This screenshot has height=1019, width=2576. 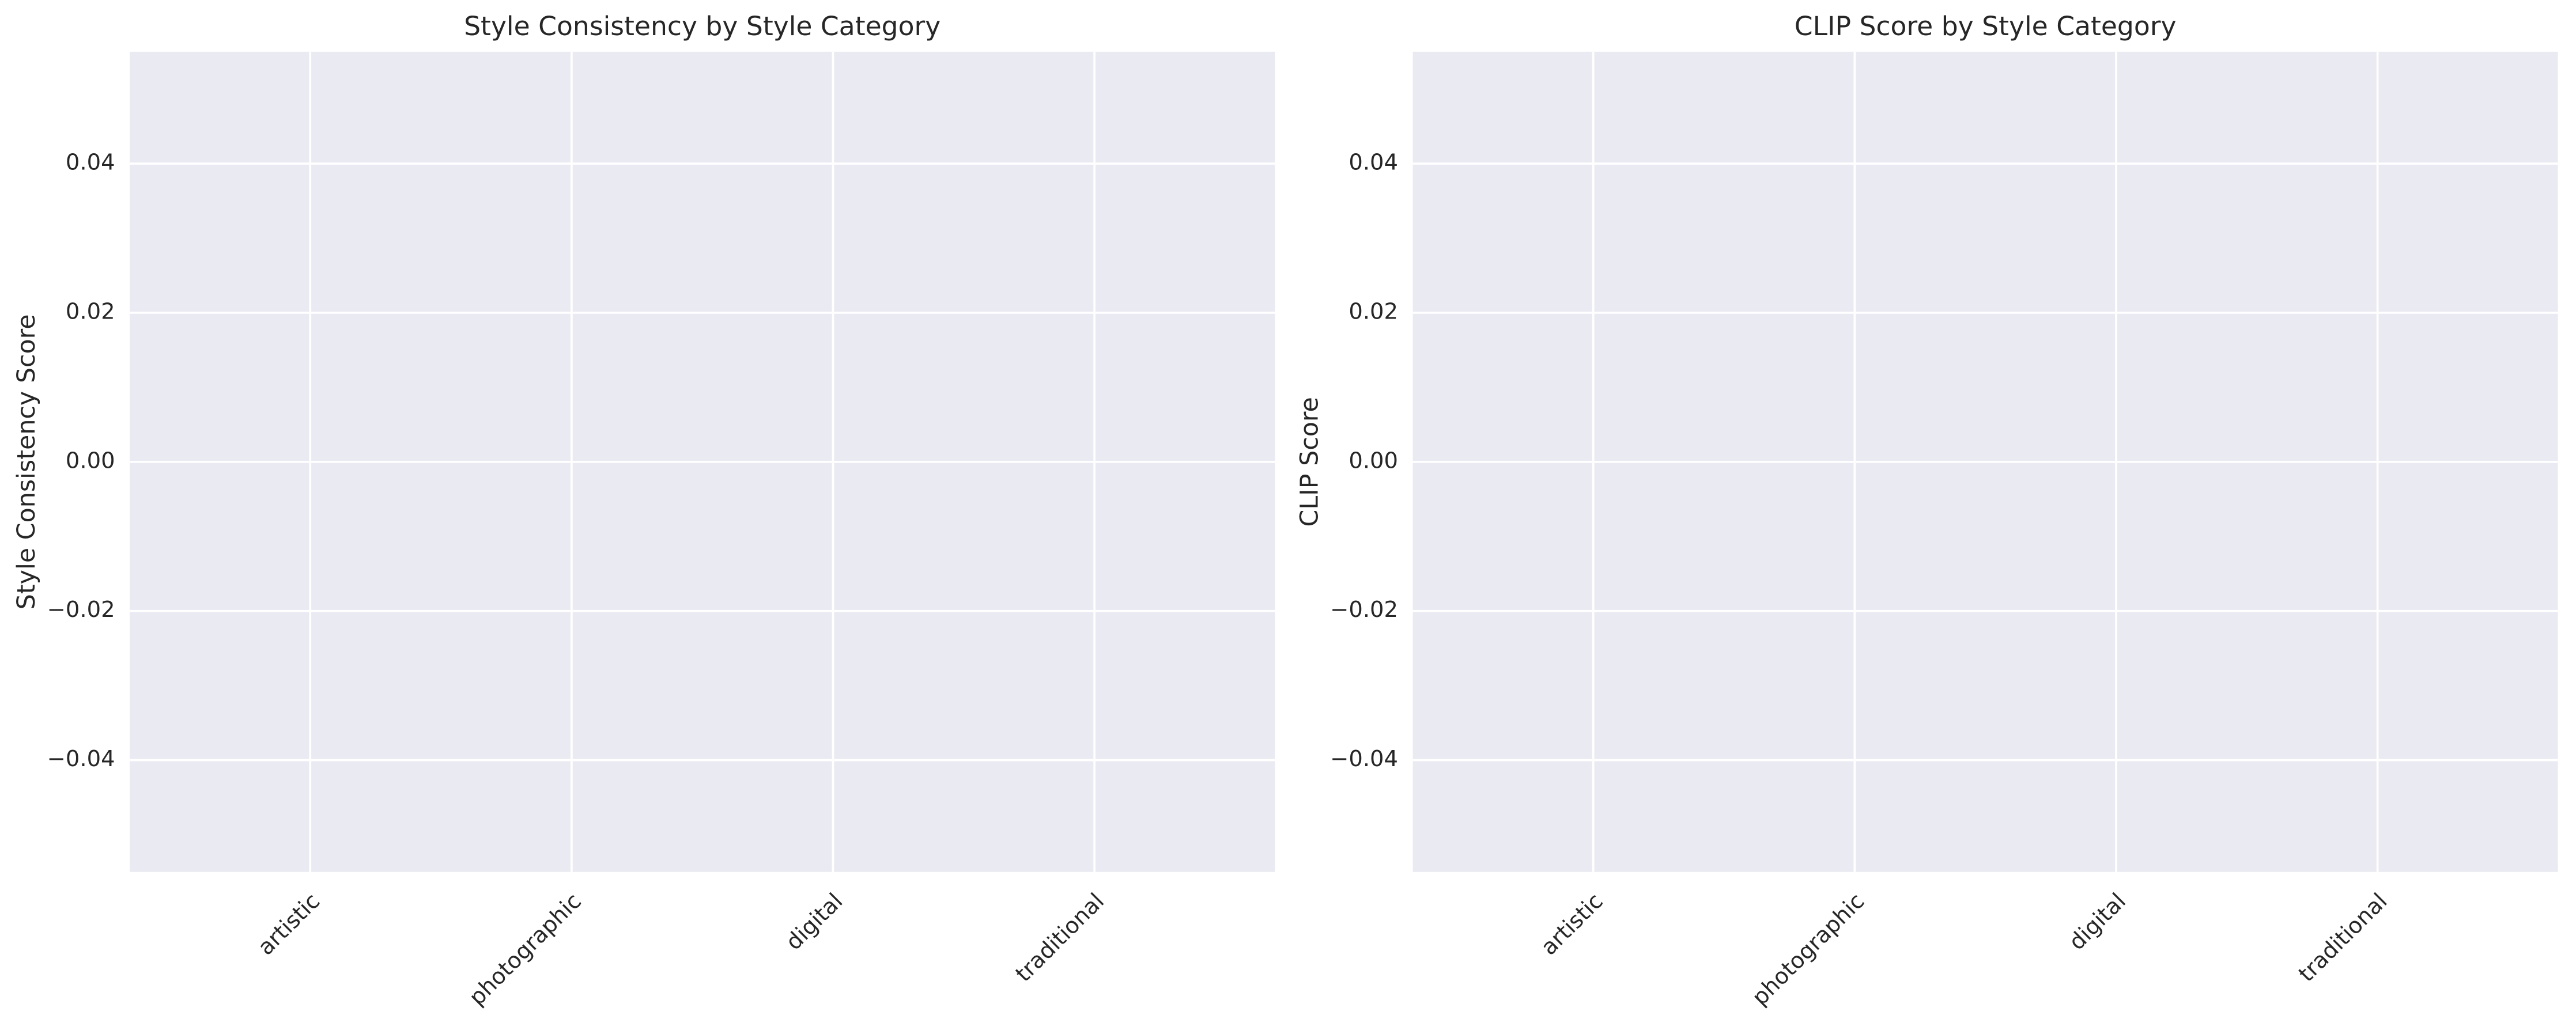 I want to click on y-axis-label: CLIP Score, so click(x=1309, y=461).